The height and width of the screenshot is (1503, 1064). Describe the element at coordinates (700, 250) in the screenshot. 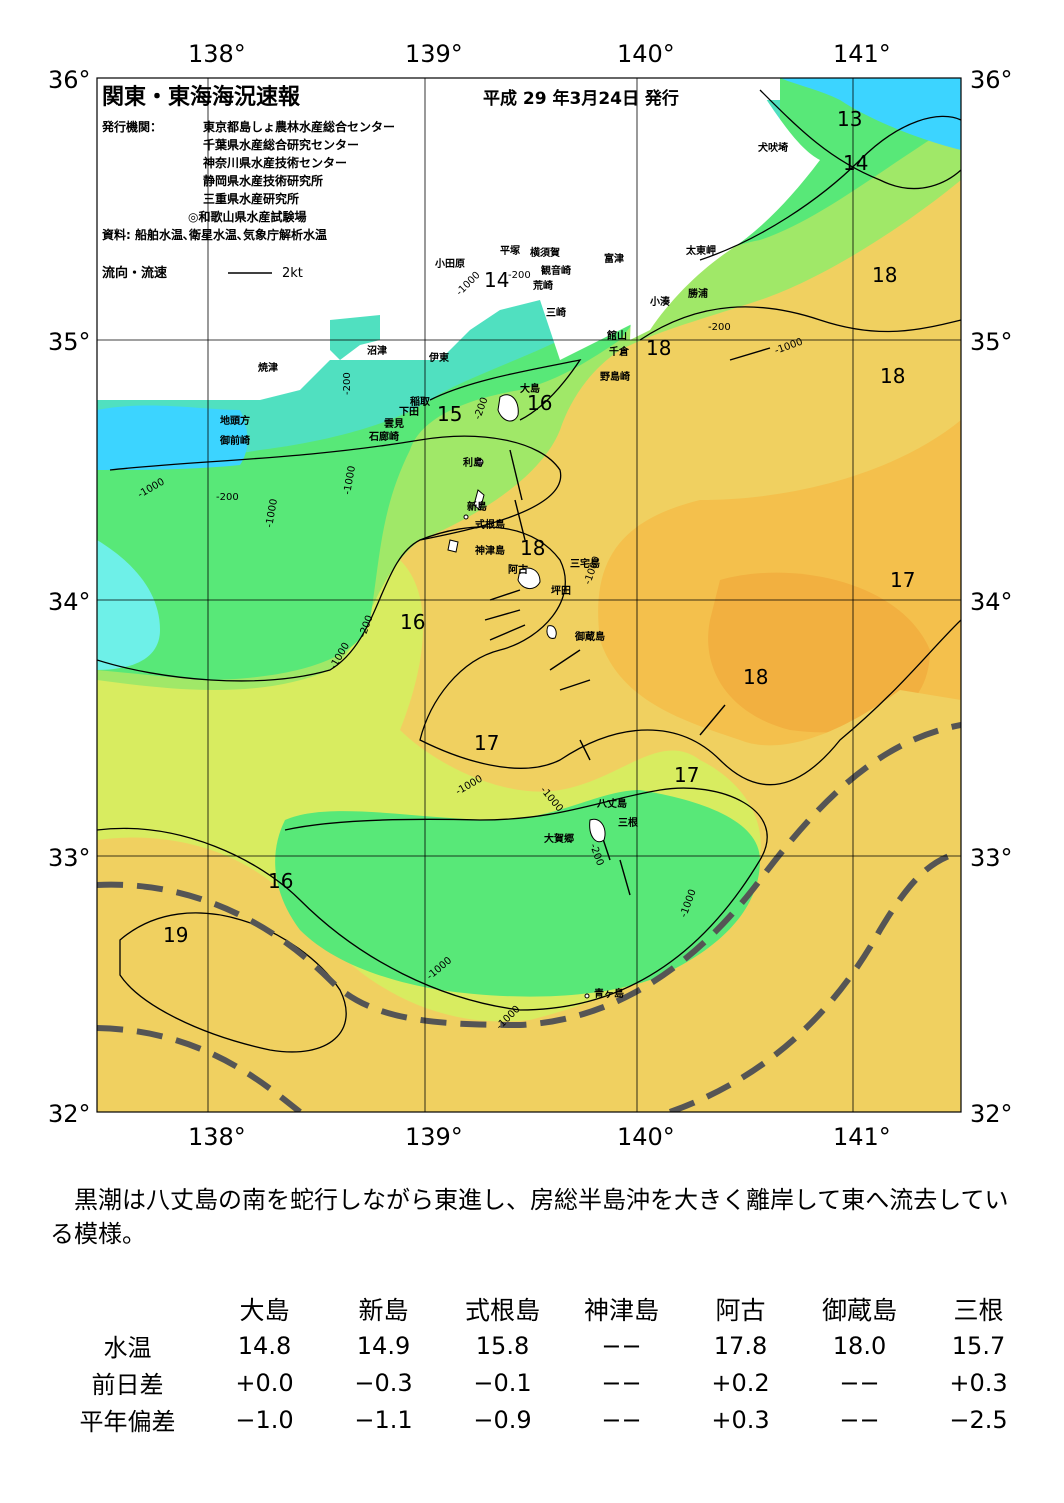

I see `place-name: 太東岬` at that location.